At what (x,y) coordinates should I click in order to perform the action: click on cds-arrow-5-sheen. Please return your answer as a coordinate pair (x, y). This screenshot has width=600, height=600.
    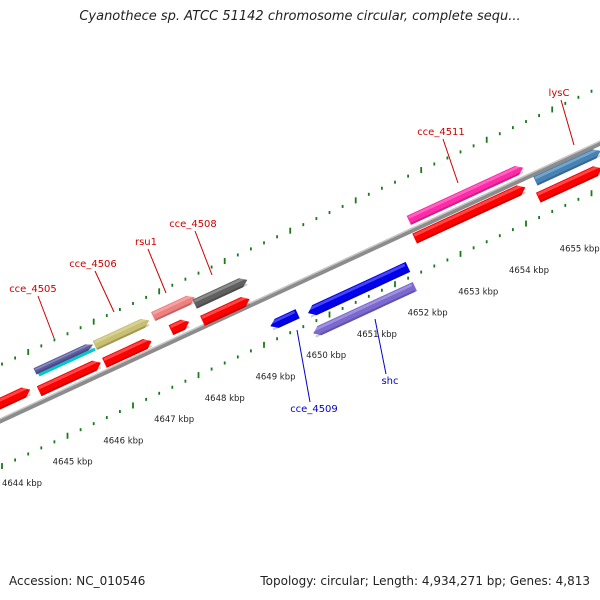
    Looking at the image, I should click on (224, 307).